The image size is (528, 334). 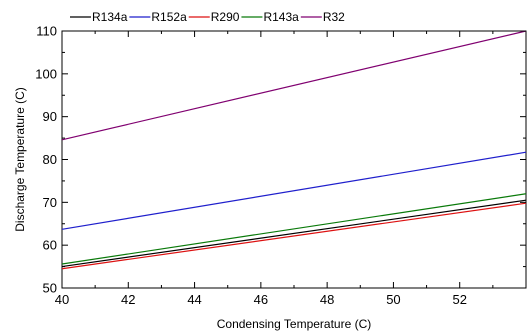 What do you see at coordinates (110, 17) in the screenshot?
I see `legend-label: R134a` at bounding box center [110, 17].